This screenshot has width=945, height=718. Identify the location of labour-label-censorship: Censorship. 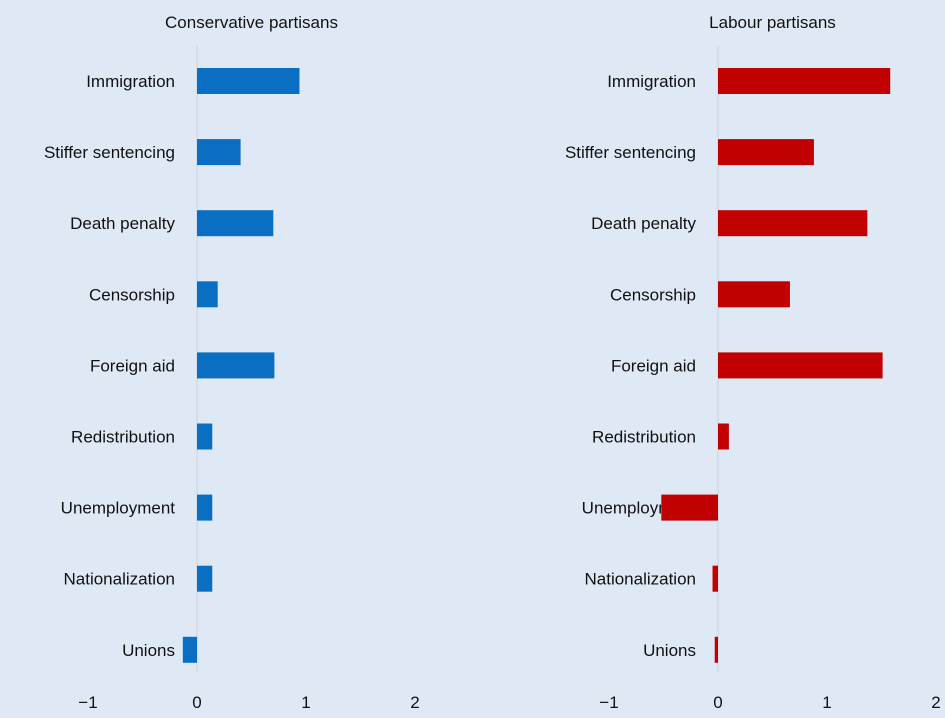
(653, 294).